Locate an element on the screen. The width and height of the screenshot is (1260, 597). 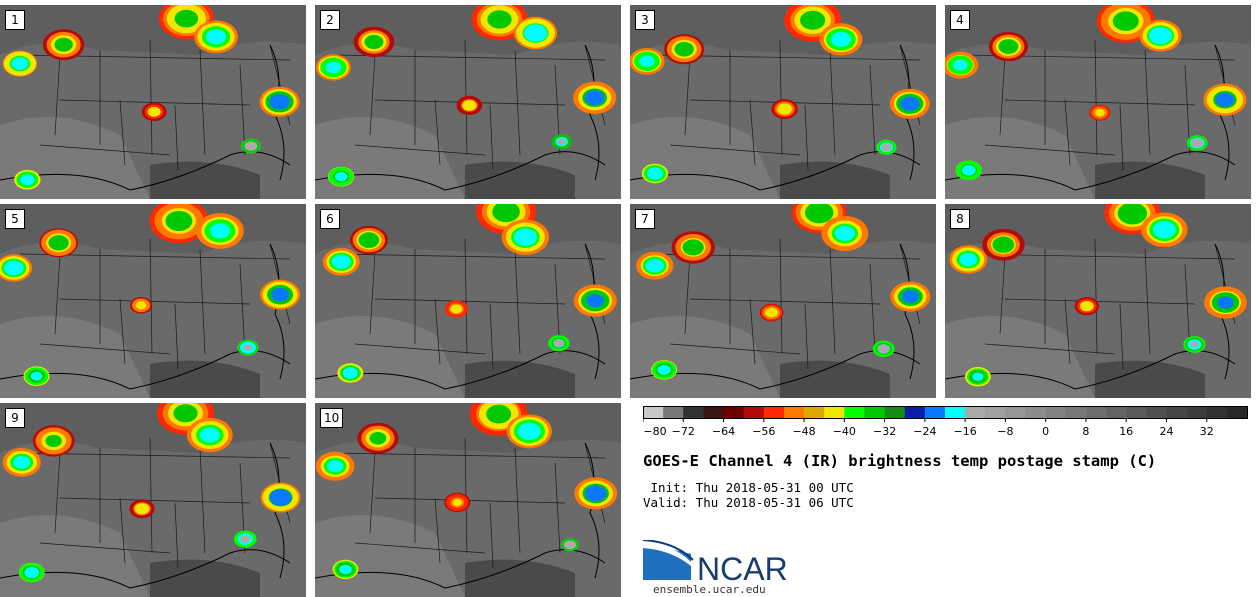
colorbar-tick-label: −32 is located at coordinates (884, 431).